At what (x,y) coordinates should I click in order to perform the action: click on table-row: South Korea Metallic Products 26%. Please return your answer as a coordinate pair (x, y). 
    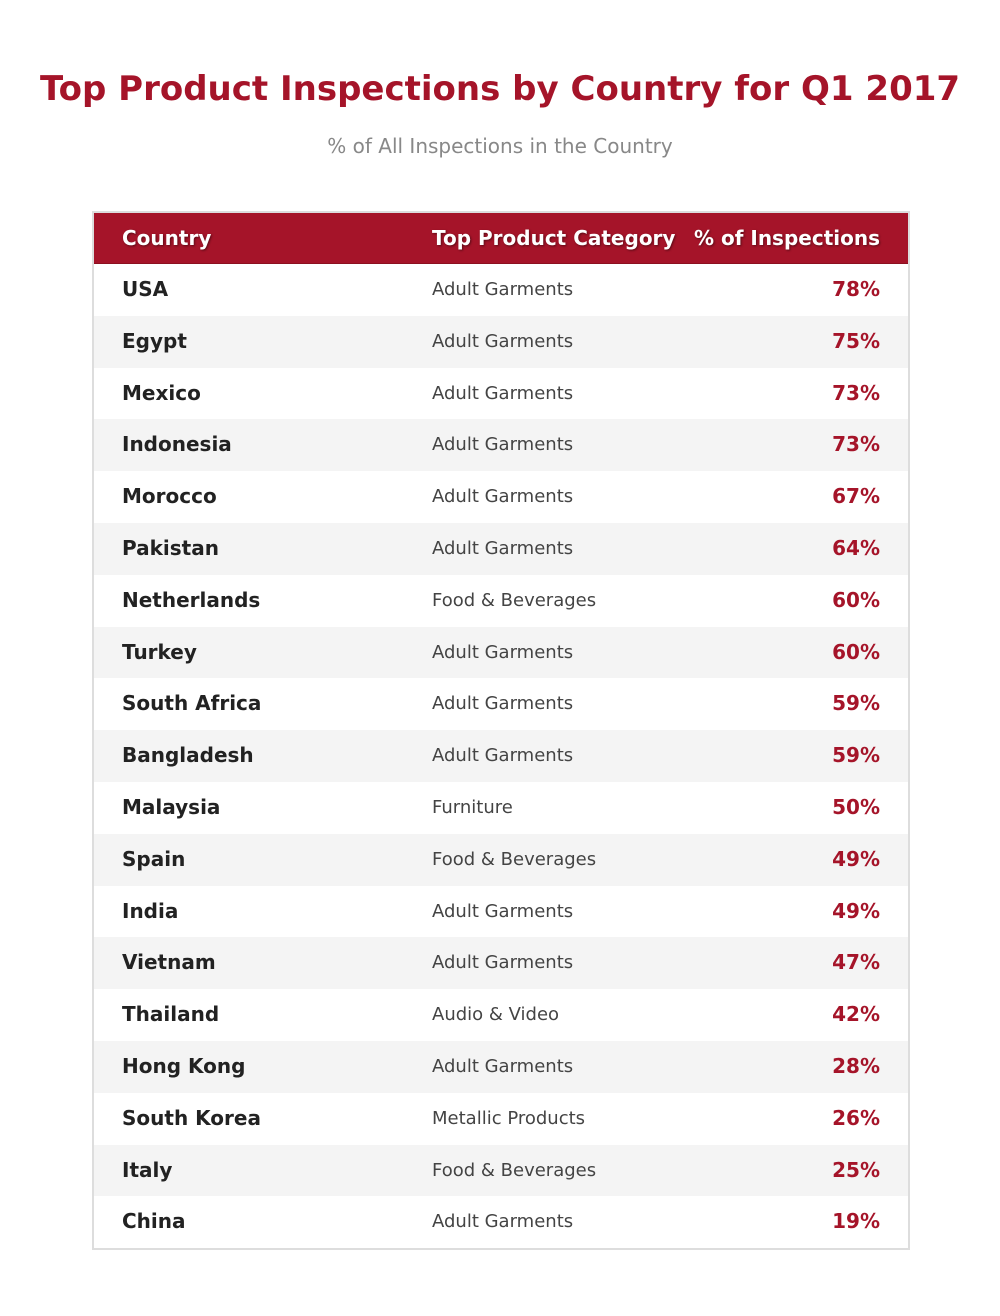
    Looking at the image, I should click on (501, 1118).